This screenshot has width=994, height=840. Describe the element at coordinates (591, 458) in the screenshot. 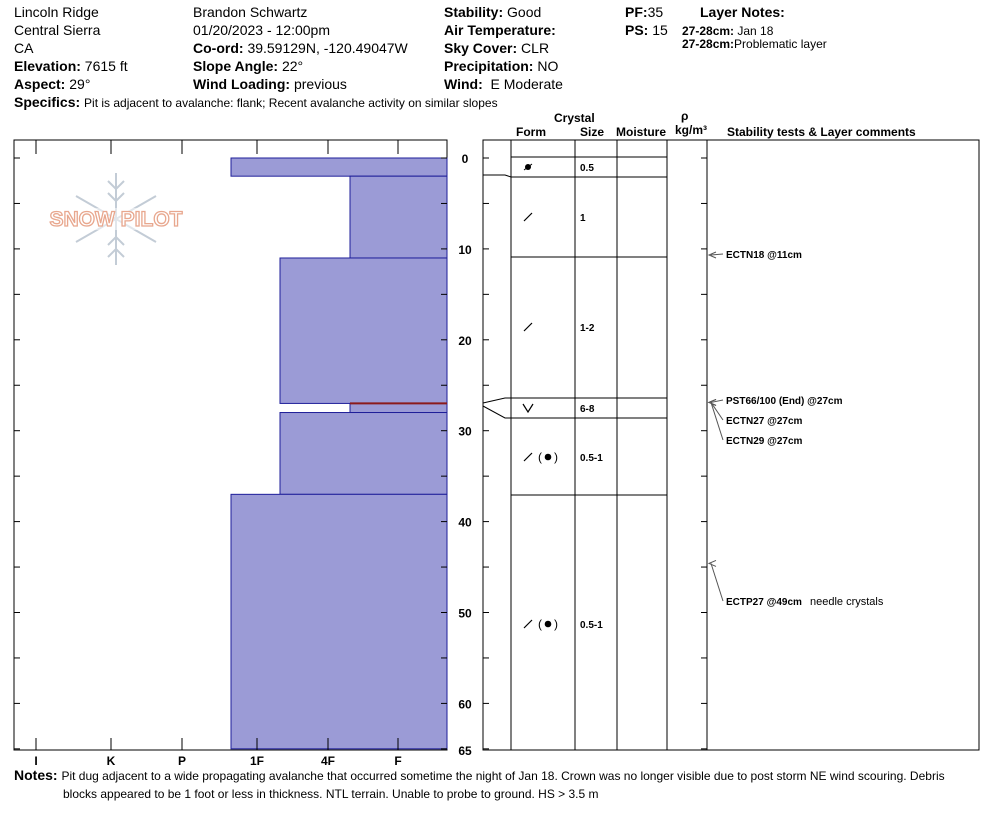

I see `crystal-size-4: 0.5-1` at that location.